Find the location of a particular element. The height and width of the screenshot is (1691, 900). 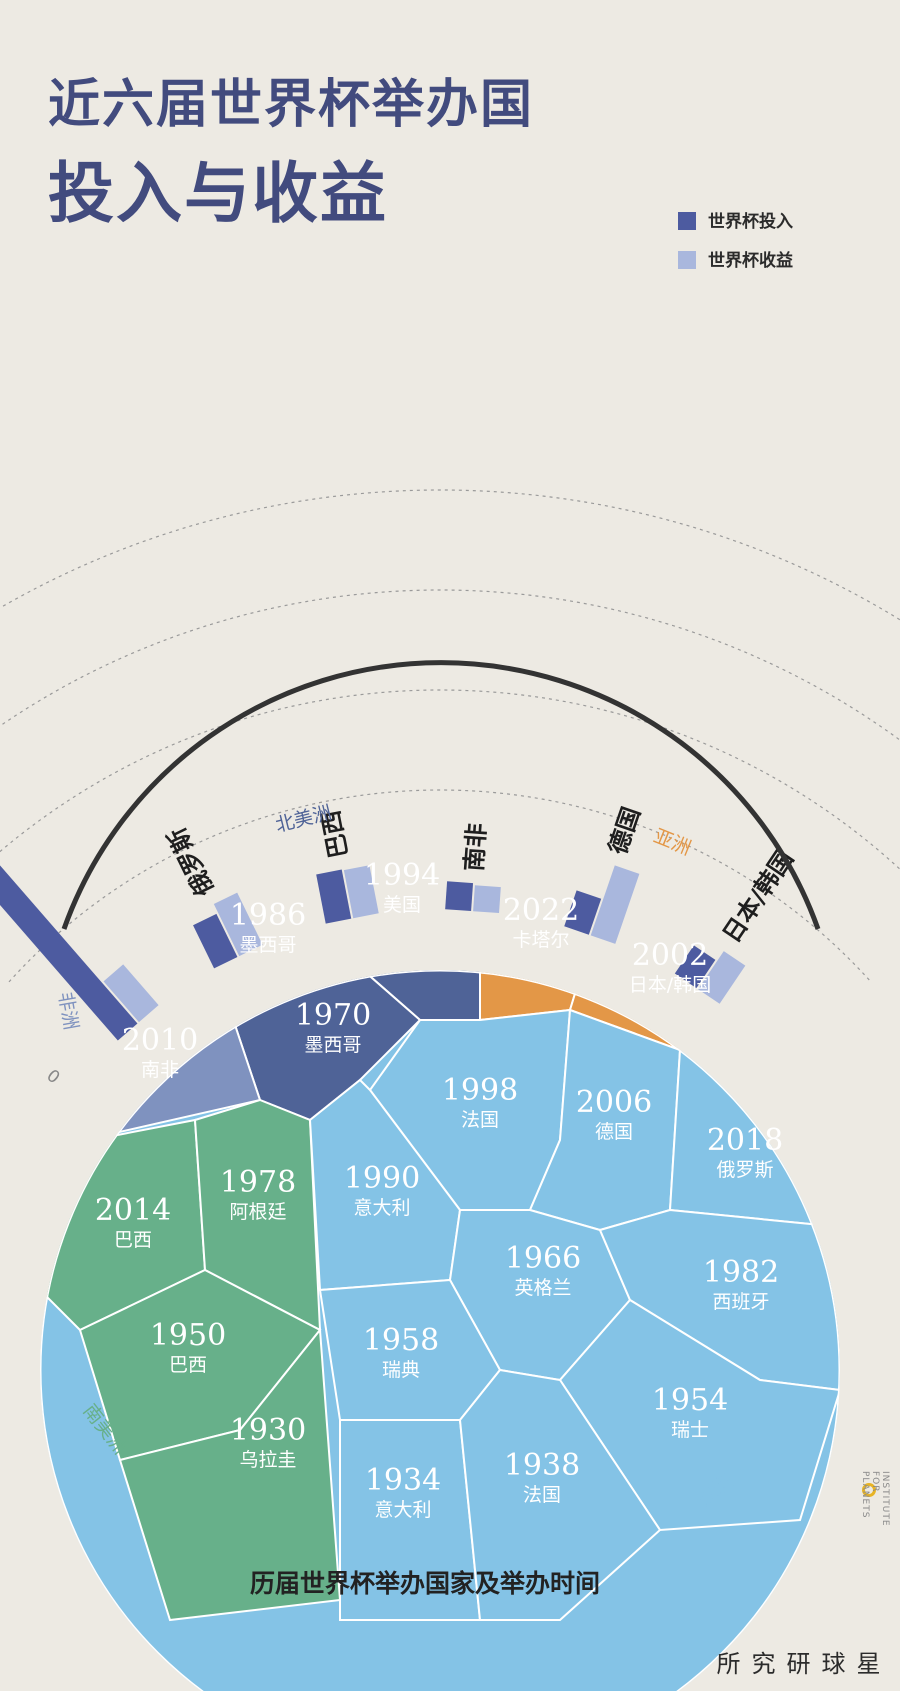

cell-year: 1938 is located at coordinates (542, 1465).